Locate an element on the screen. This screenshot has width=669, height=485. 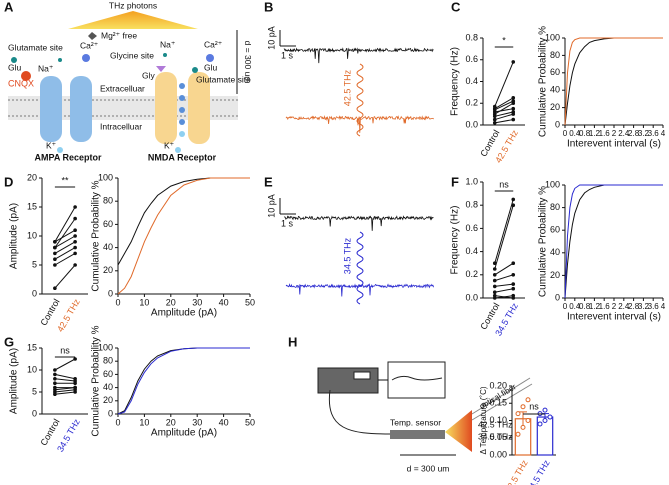
gly-icon is located at coordinates (161, 69).